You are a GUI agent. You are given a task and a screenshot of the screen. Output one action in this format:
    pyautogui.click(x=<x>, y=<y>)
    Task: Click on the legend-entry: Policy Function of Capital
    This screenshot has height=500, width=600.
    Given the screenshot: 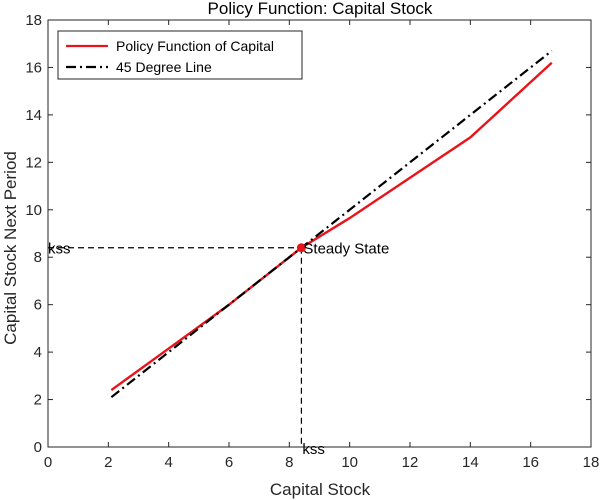 What is the action you would take?
    pyautogui.click(x=195, y=46)
    